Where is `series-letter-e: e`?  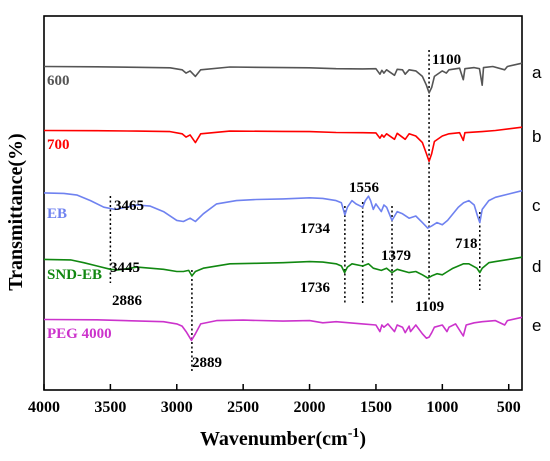
series-letter-e: e is located at coordinates (536, 325).